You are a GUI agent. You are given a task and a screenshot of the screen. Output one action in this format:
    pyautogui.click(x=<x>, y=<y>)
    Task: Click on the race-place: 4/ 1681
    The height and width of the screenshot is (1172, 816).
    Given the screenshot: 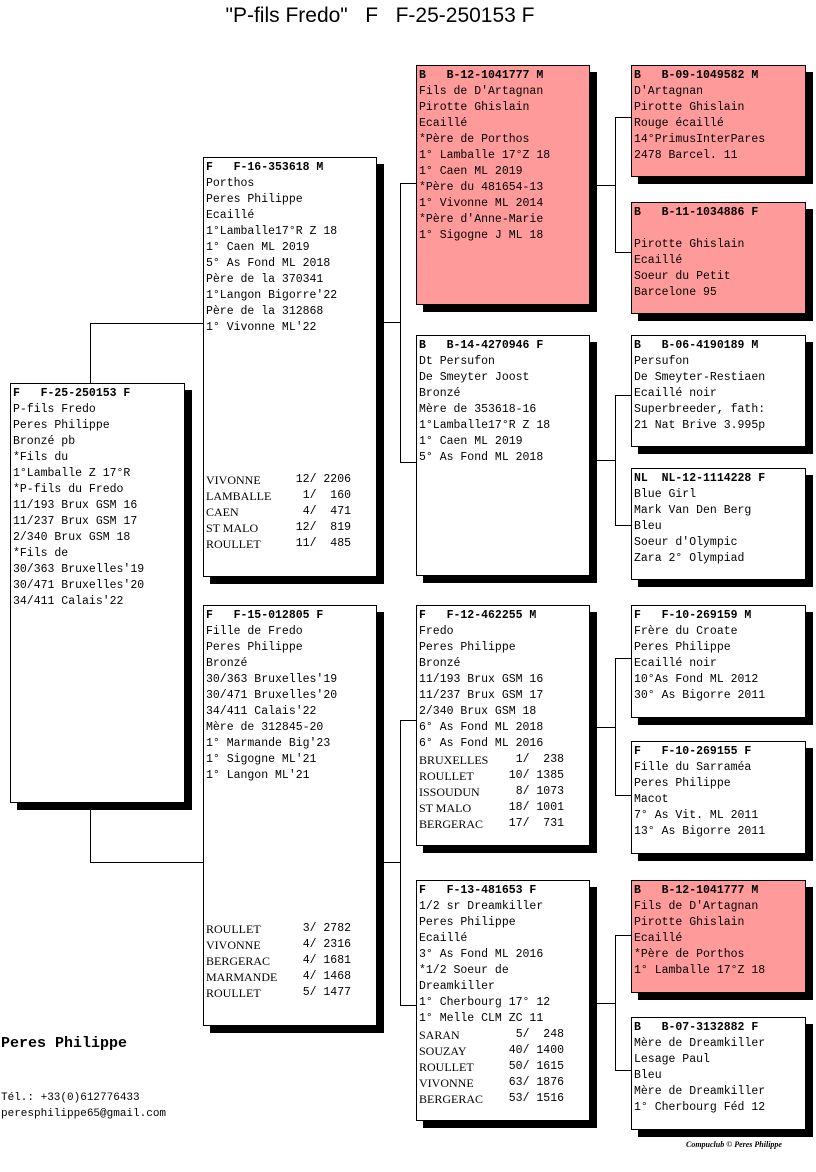 What is the action you would take?
    pyautogui.click(x=326, y=960)
    